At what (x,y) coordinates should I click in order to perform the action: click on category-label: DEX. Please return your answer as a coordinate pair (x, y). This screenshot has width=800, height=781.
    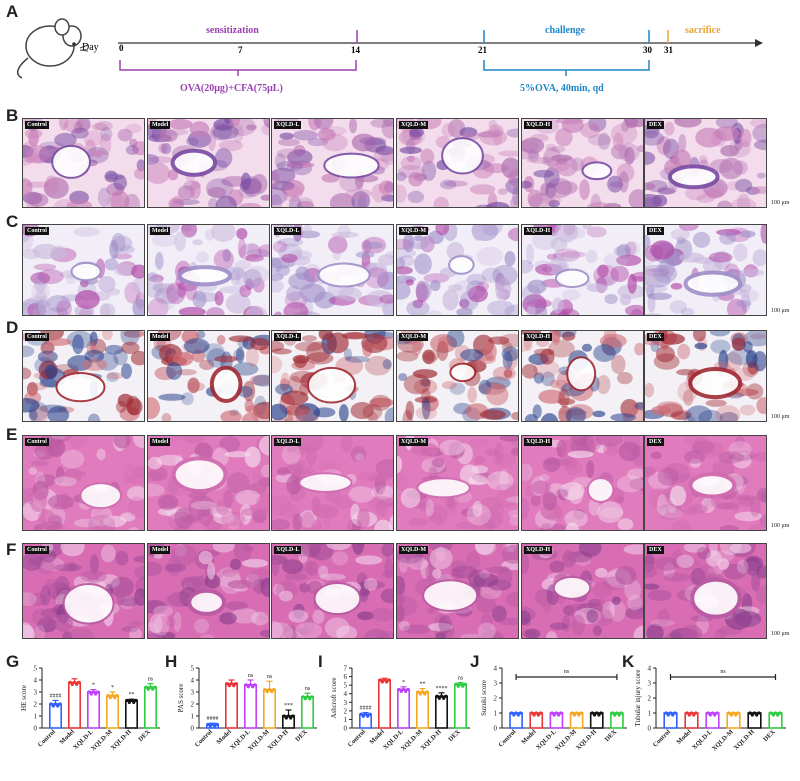
    Looking at the image, I should click on (769, 735).